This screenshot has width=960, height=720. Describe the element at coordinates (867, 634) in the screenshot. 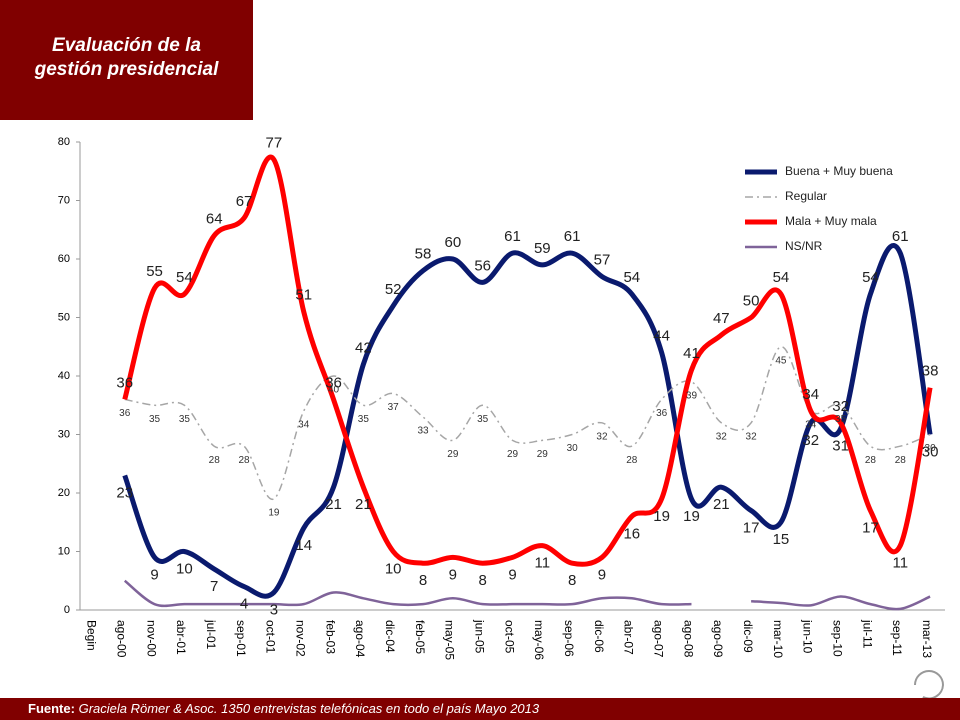

I see `x-tick-label: jul-11` at that location.